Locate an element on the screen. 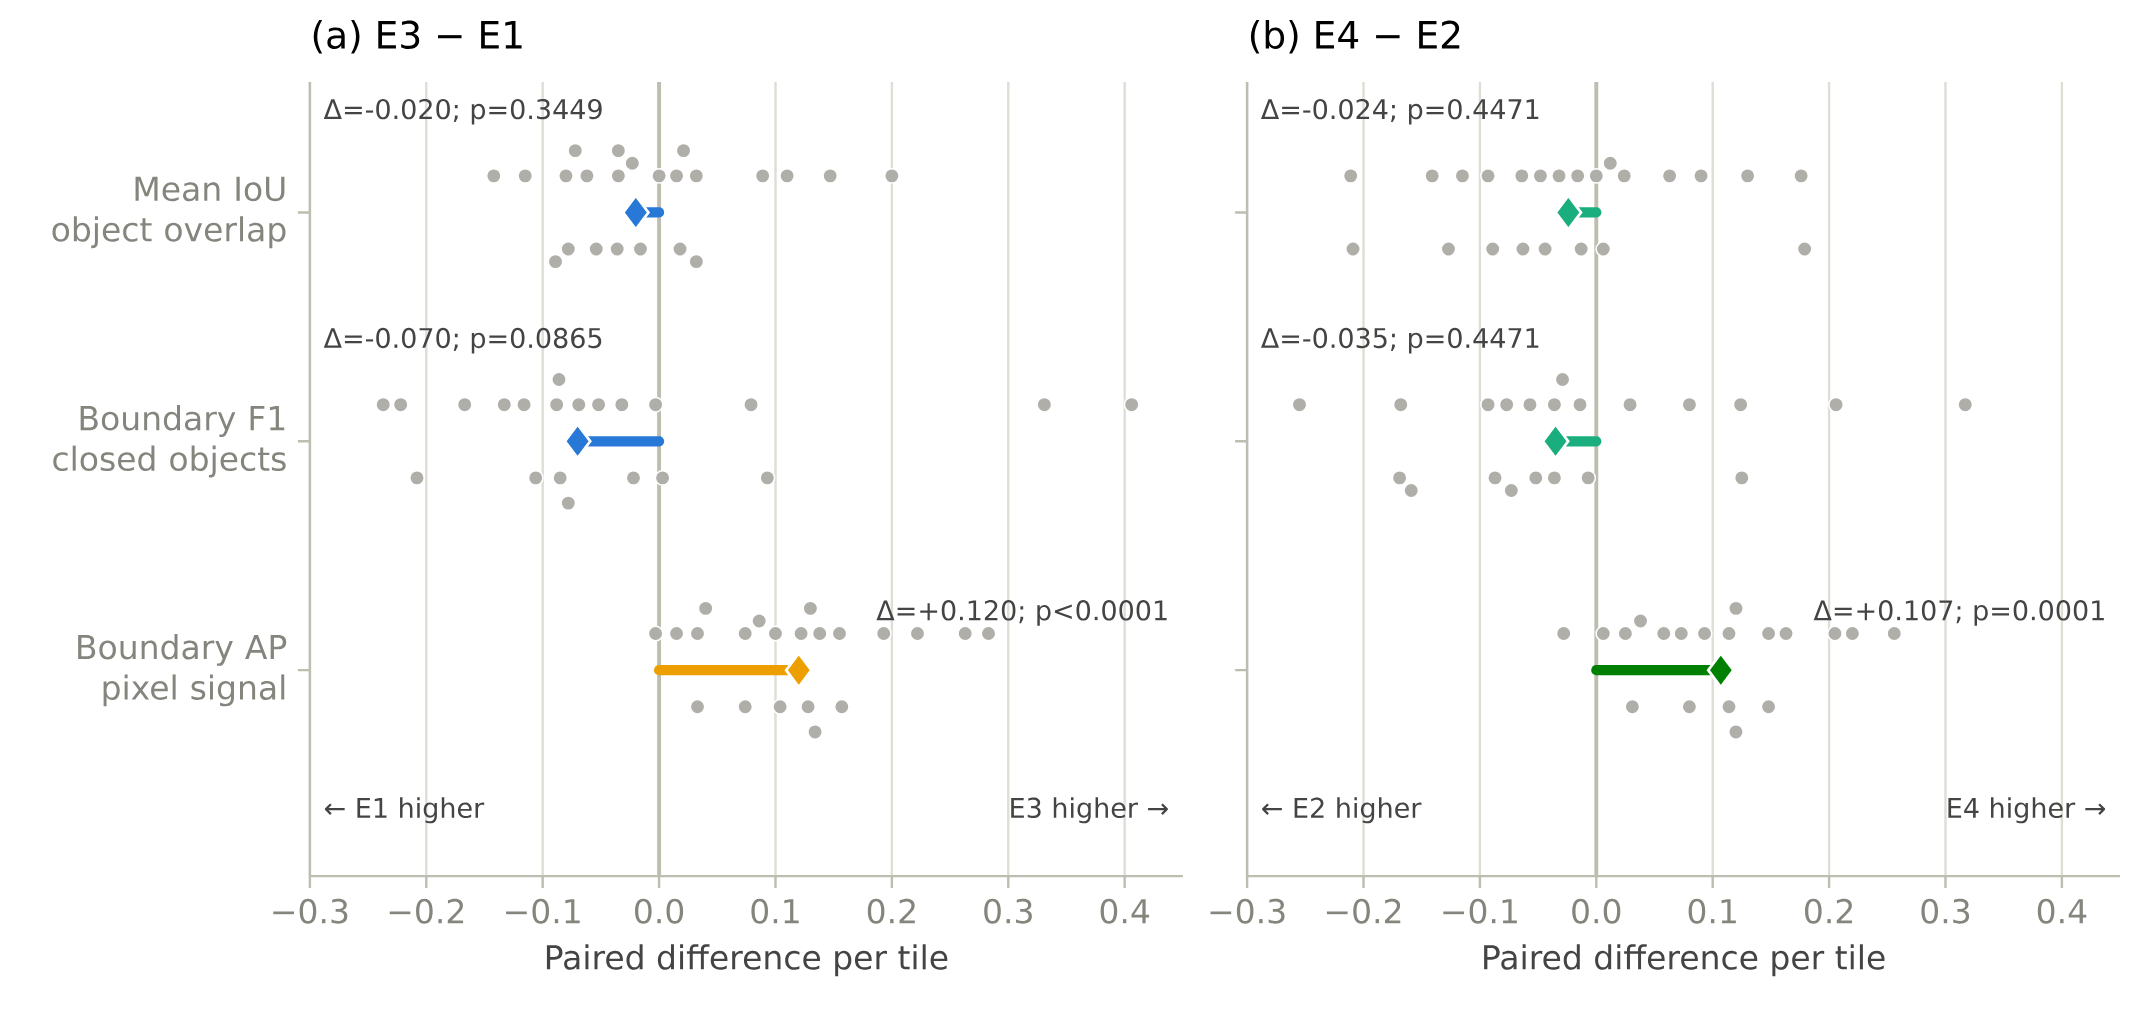  chart-title: (b) E4 − E2 is located at coordinates (1355, 36).